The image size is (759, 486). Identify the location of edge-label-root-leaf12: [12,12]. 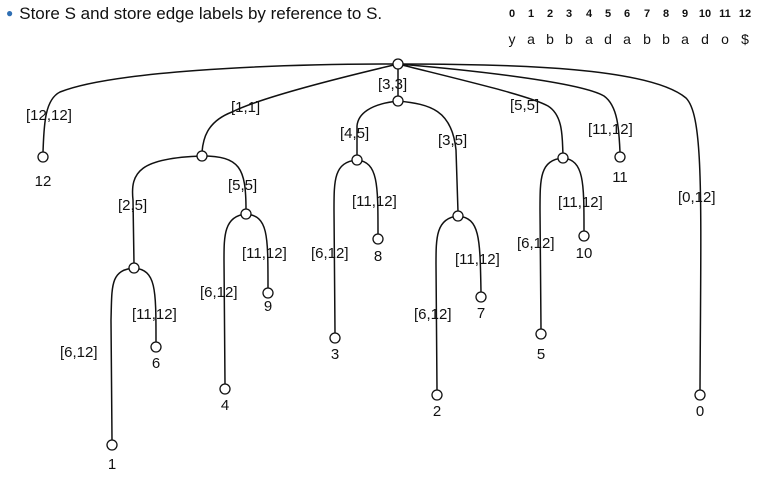
(49, 115).